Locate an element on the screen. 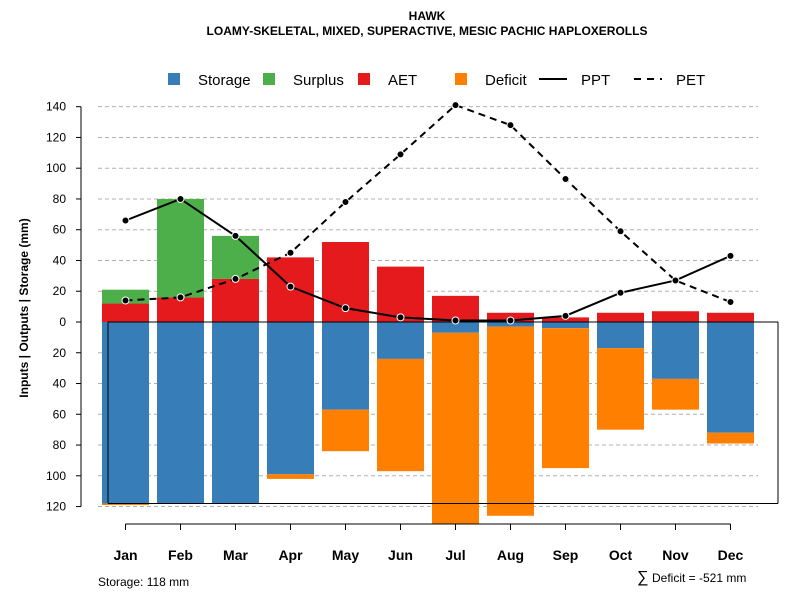 The width and height of the screenshot is (800, 600). storage-bar-sep is located at coordinates (565, 325).